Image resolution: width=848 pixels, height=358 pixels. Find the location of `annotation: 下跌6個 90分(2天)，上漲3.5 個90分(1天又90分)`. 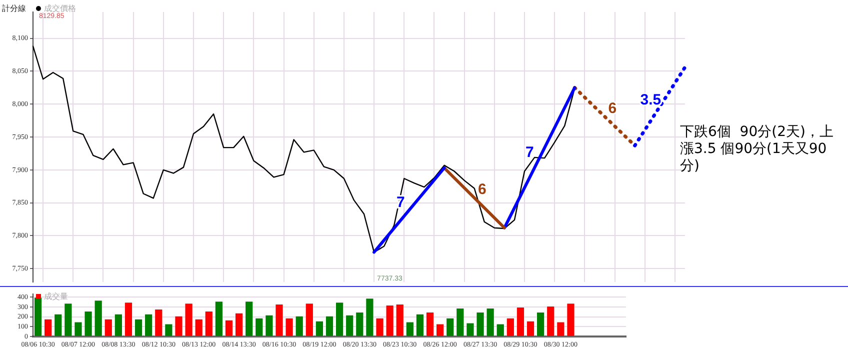

annotation: 下跌6個 90分(2天)，上漲3.5 個90分(1天又90分) is located at coordinates (757, 149).